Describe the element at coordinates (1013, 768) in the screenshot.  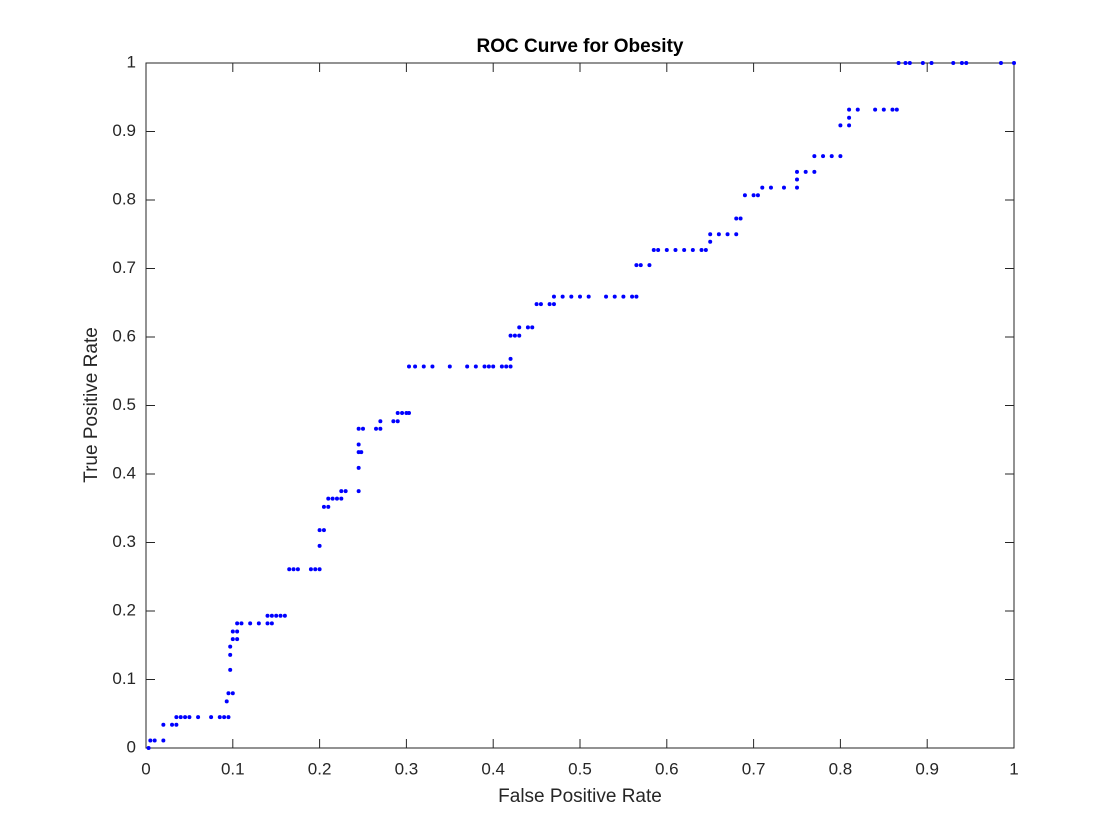
I see `x-tick-label: 1` at that location.